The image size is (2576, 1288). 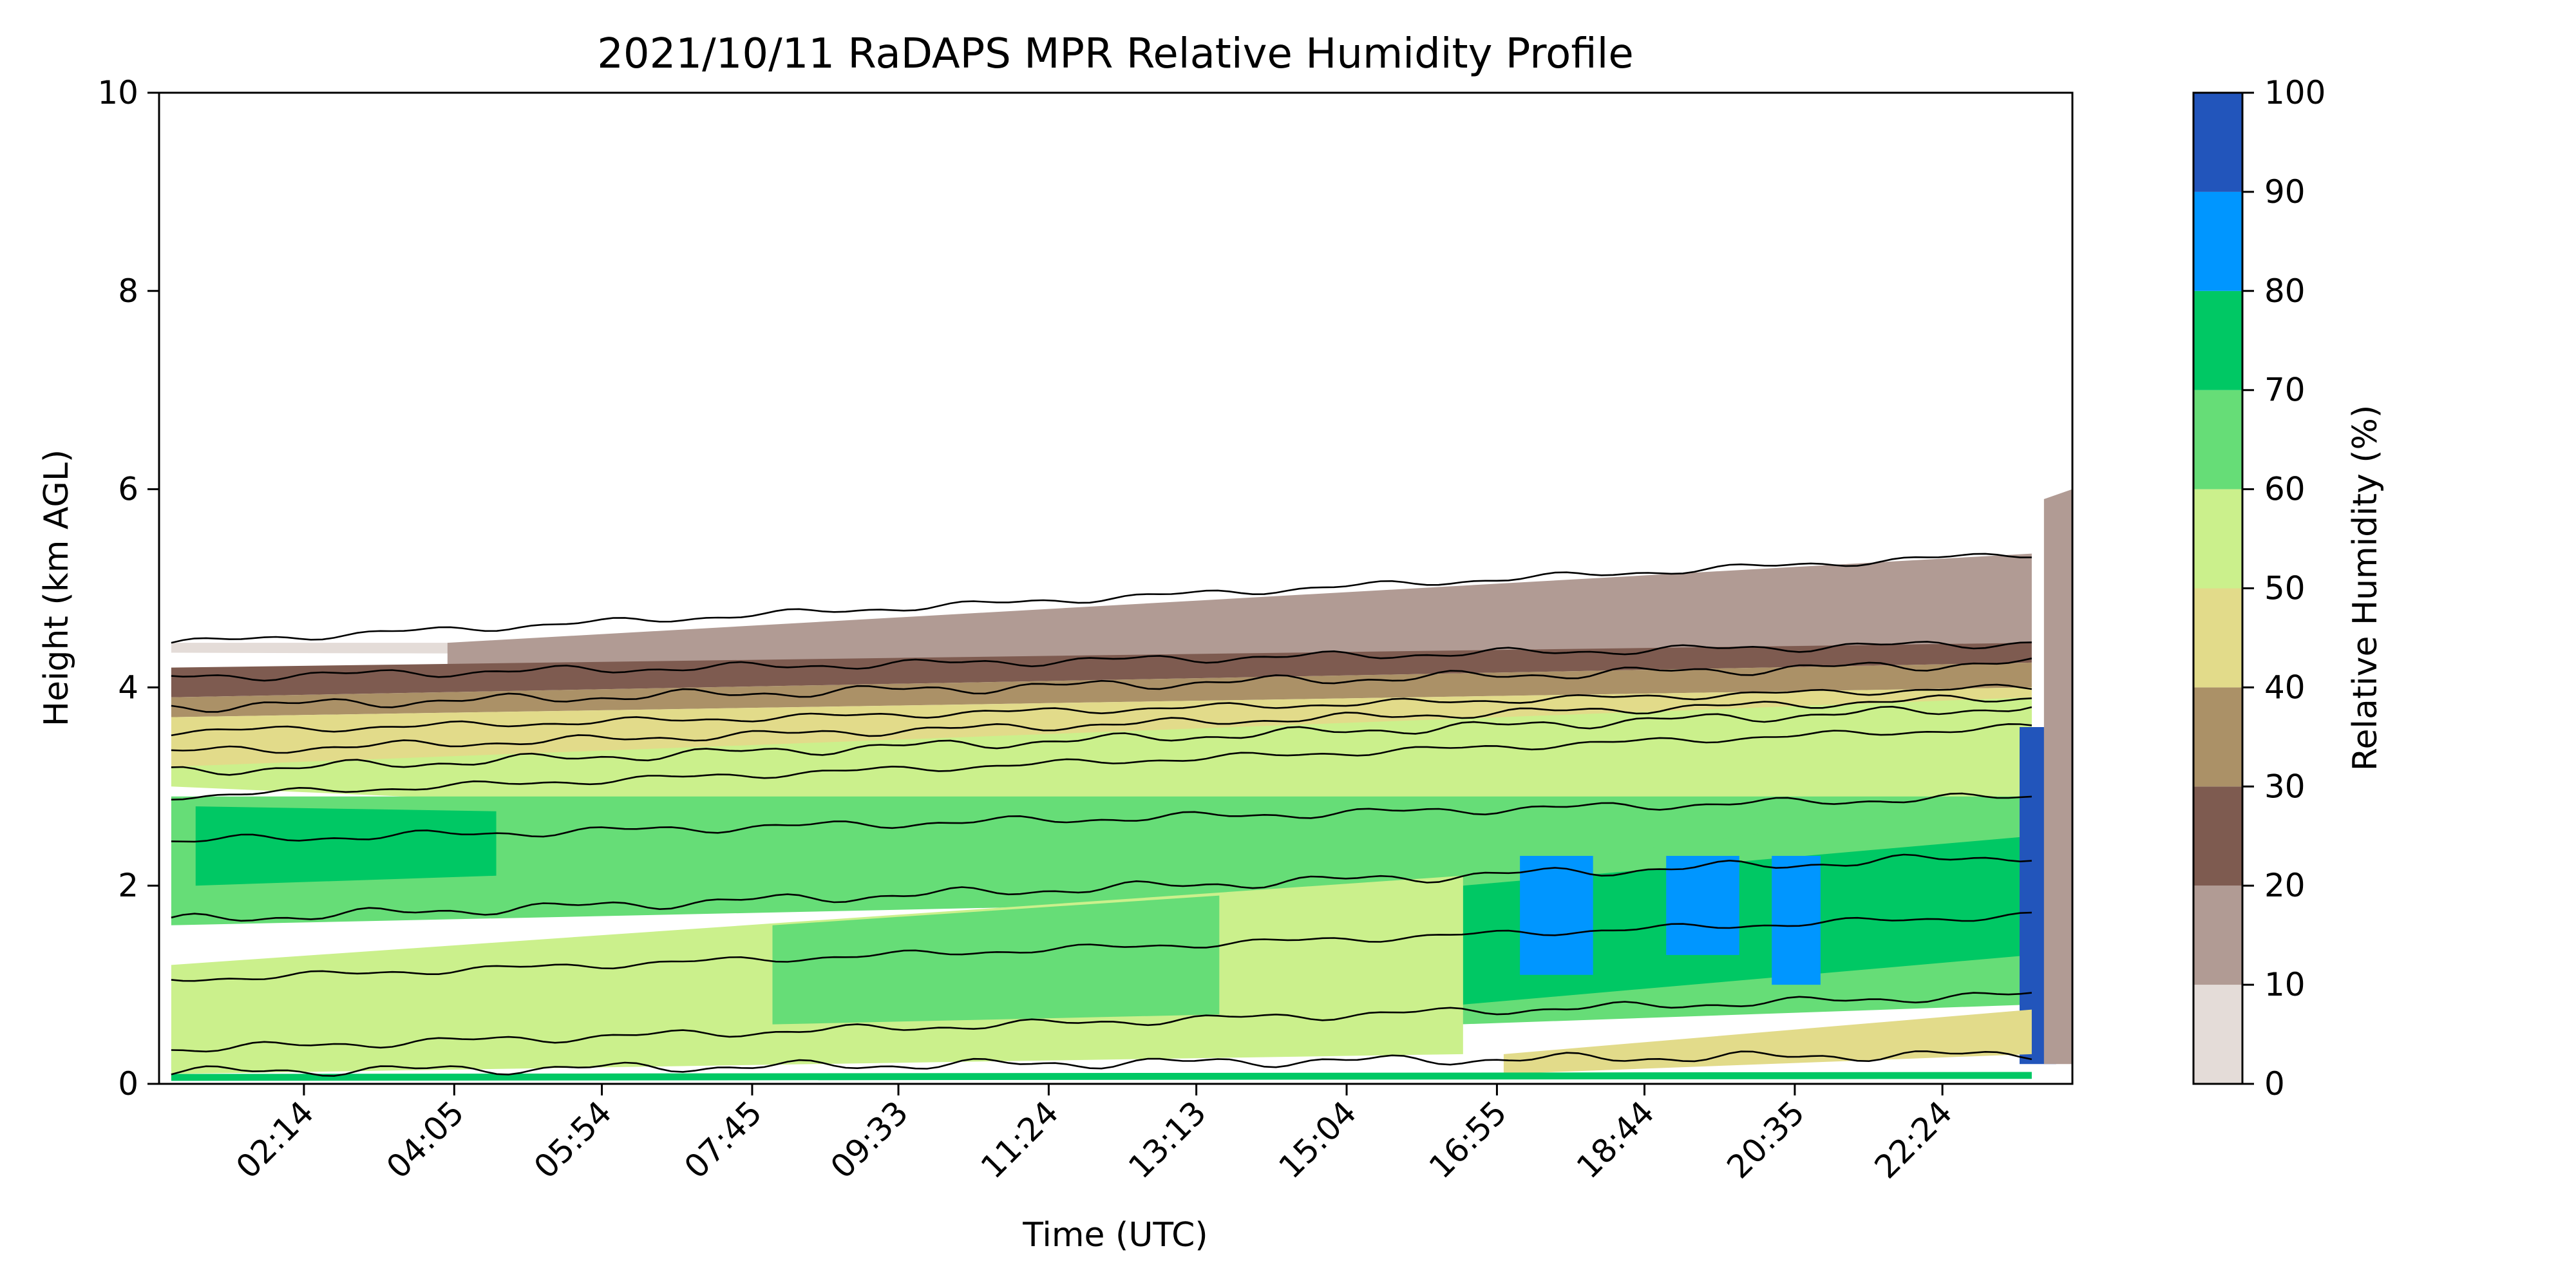 What do you see at coordinates (128, 291) in the screenshot?
I see `y-tick-label: 8` at bounding box center [128, 291].